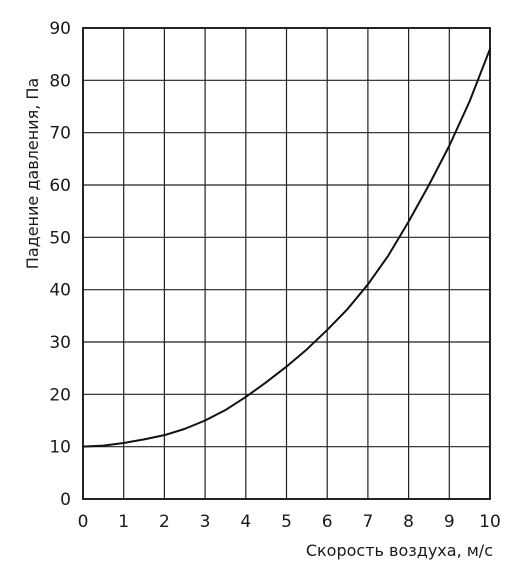 The image size is (530, 568). I want to click on x-axis-title: Скорость воздуха, м/с, so click(399, 550).